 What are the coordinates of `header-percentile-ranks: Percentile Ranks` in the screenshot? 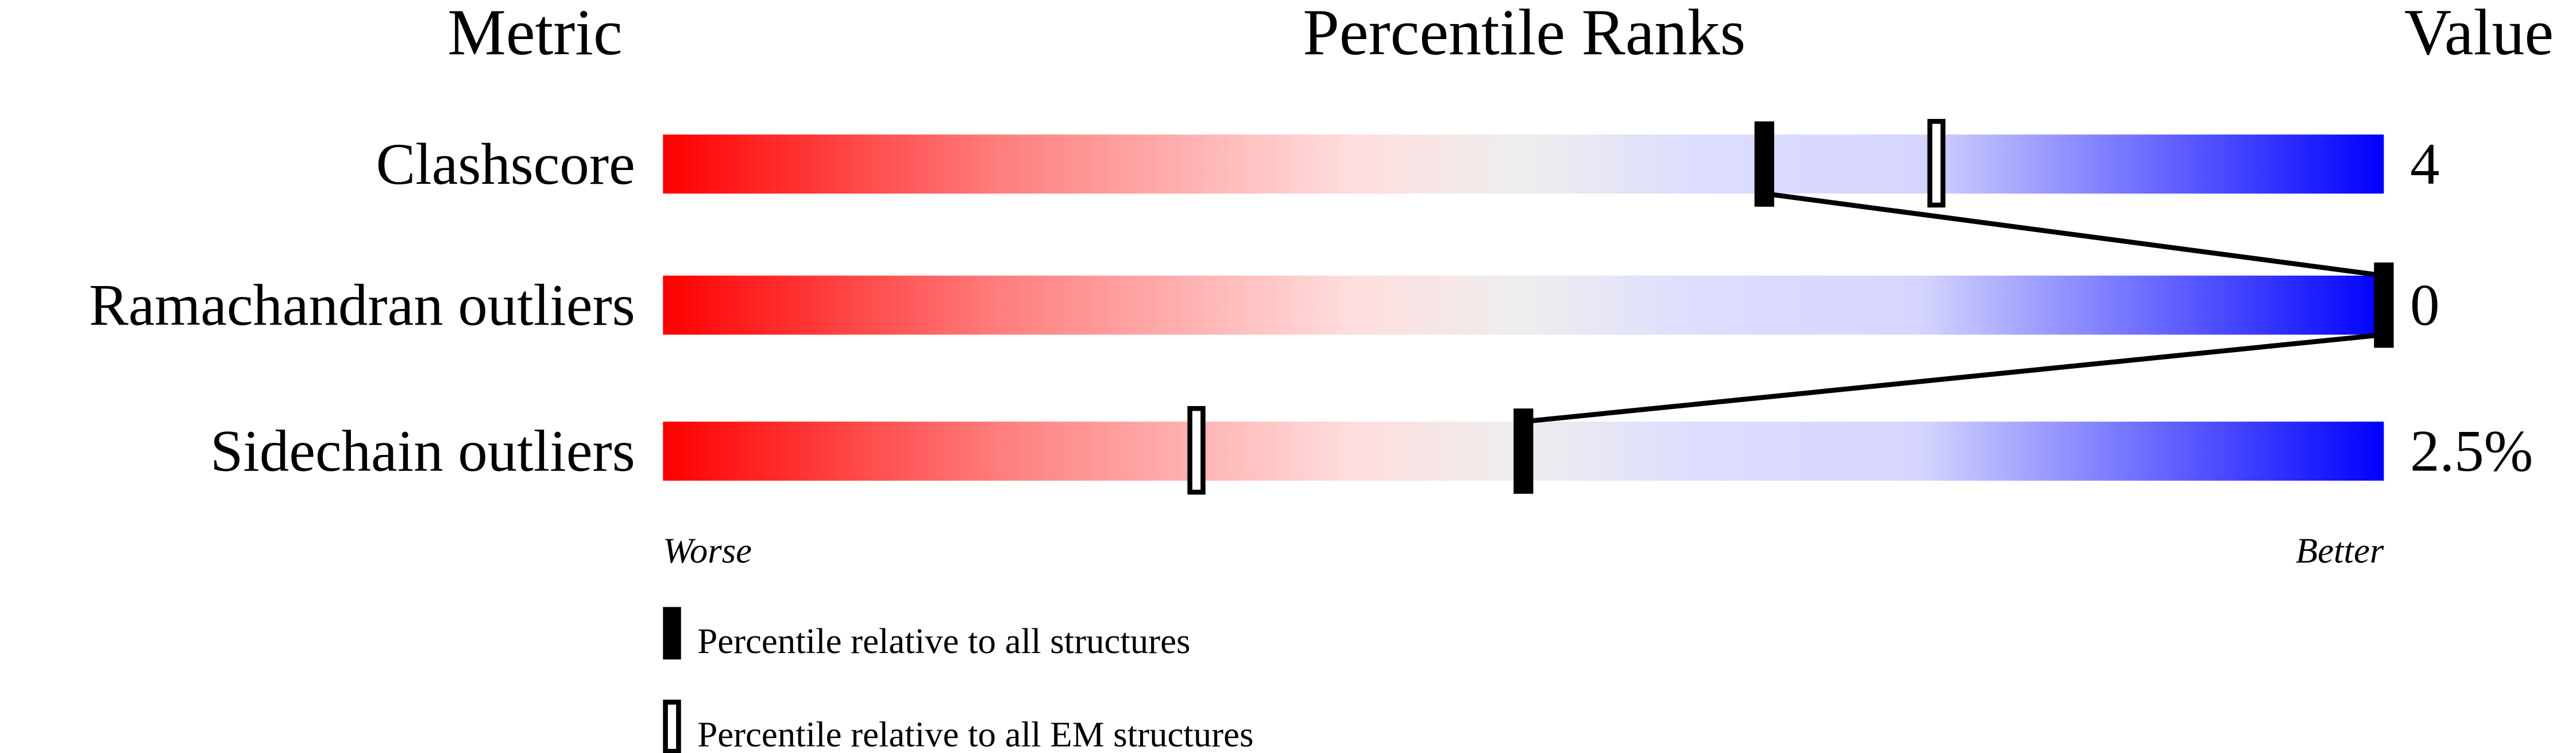 It's located at (1524, 34).